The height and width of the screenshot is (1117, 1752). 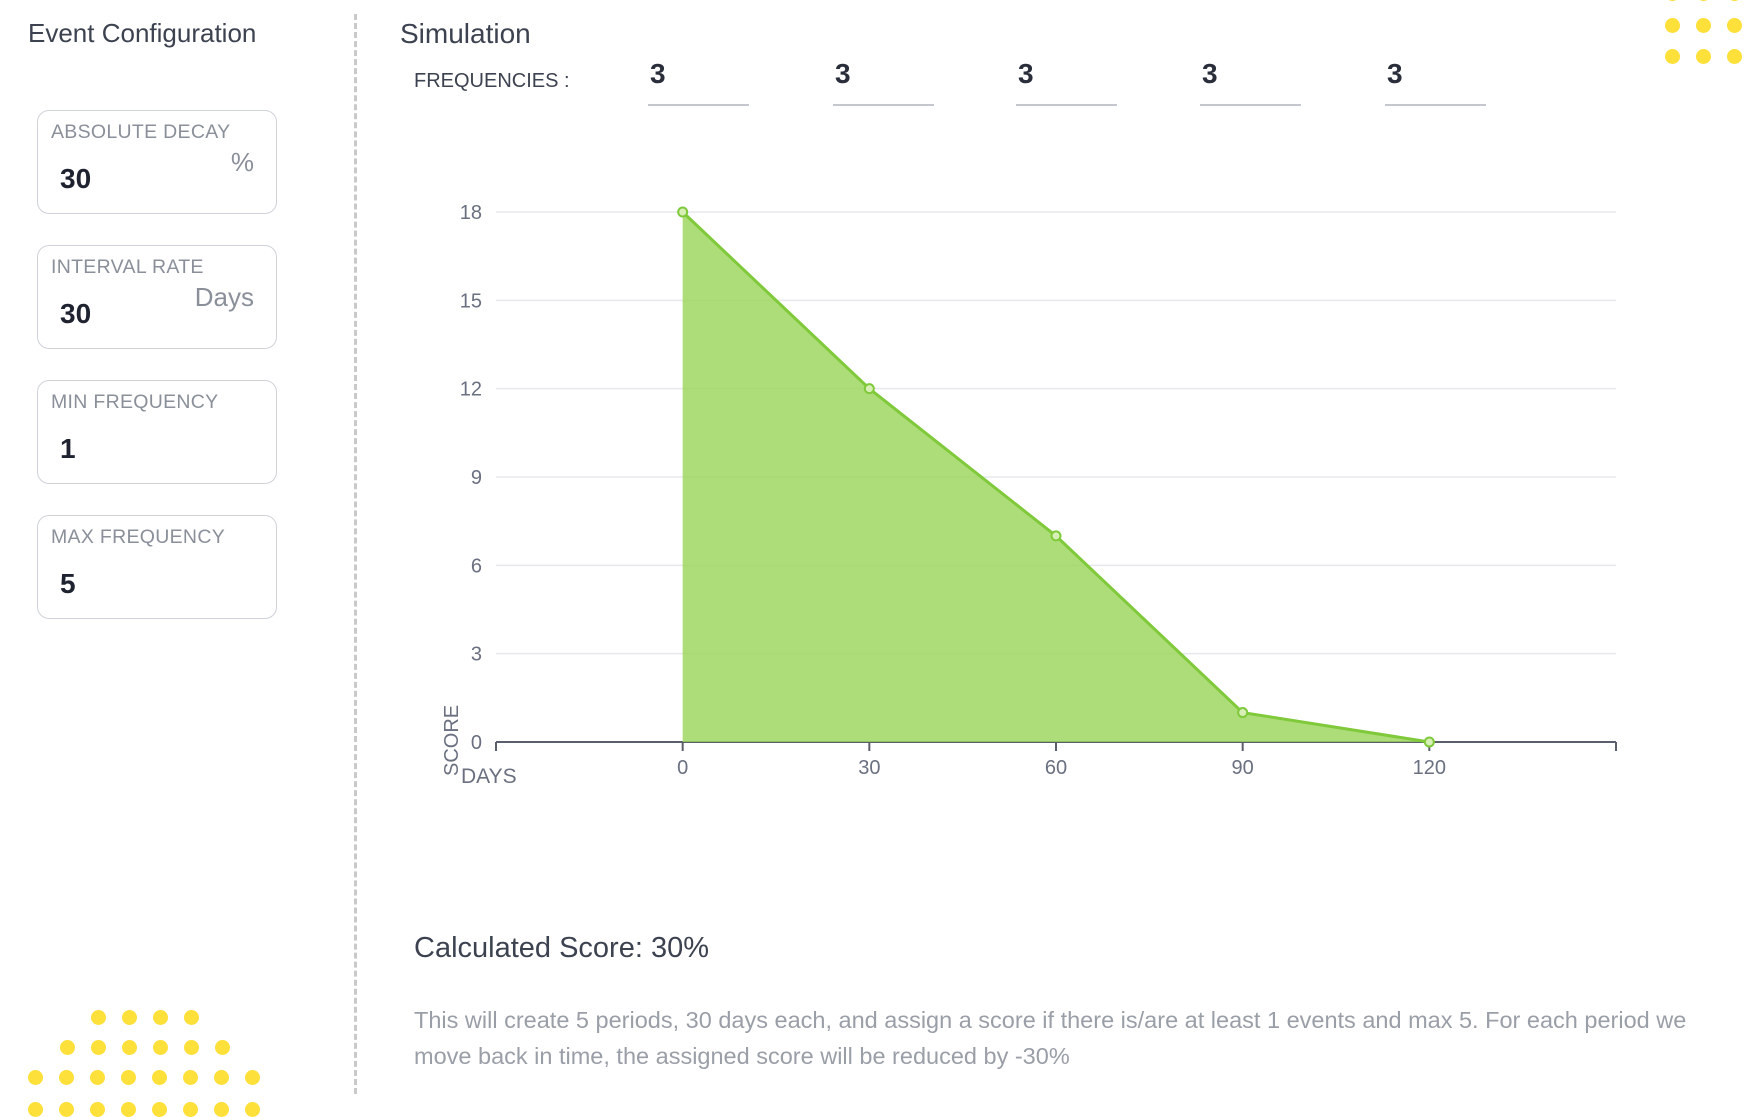 I want to click on y-tick-label: 3, so click(x=476, y=655).